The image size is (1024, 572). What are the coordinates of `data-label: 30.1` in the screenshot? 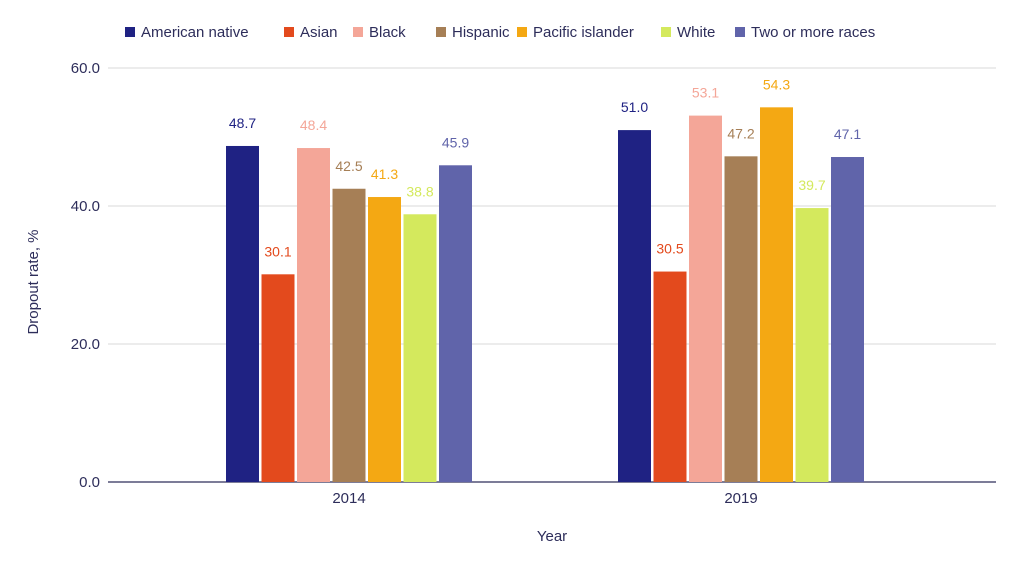 It's located at (277, 251).